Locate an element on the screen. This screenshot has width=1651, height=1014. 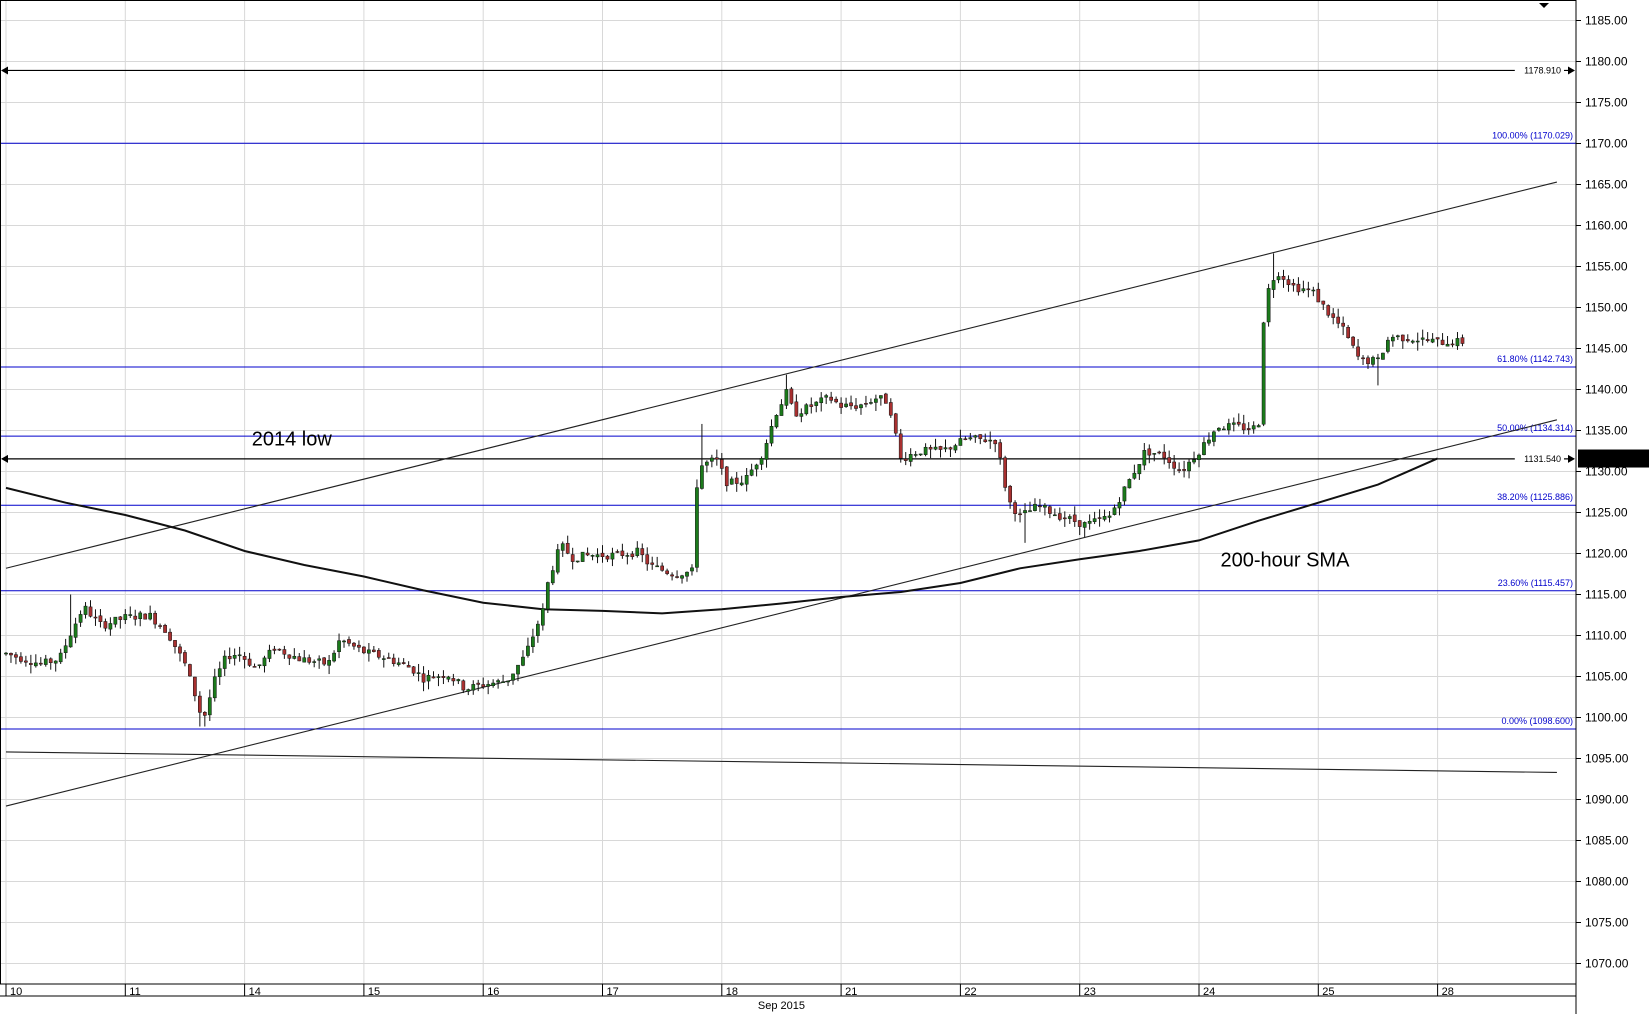
x-day-label: 17 is located at coordinates (613, 992).